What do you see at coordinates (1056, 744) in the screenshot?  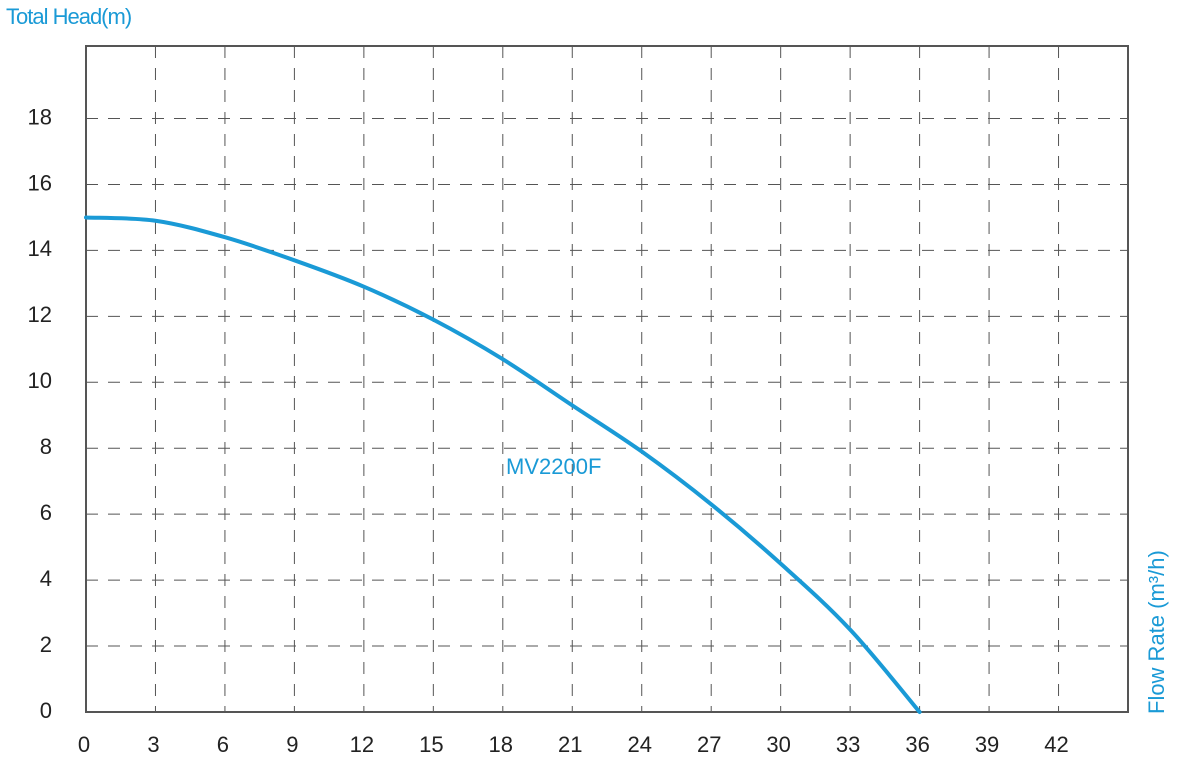 I see `x-tick-label: 42` at bounding box center [1056, 744].